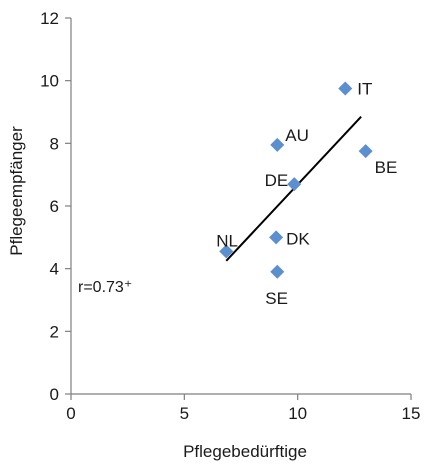 Image resolution: width=427 pixels, height=466 pixels. Describe the element at coordinates (277, 144) in the screenshot. I see `data-point-au` at that location.